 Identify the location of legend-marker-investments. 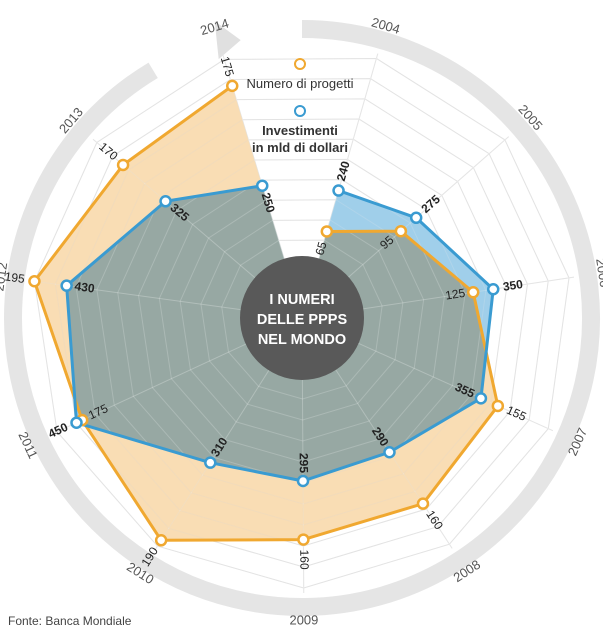
(300, 111).